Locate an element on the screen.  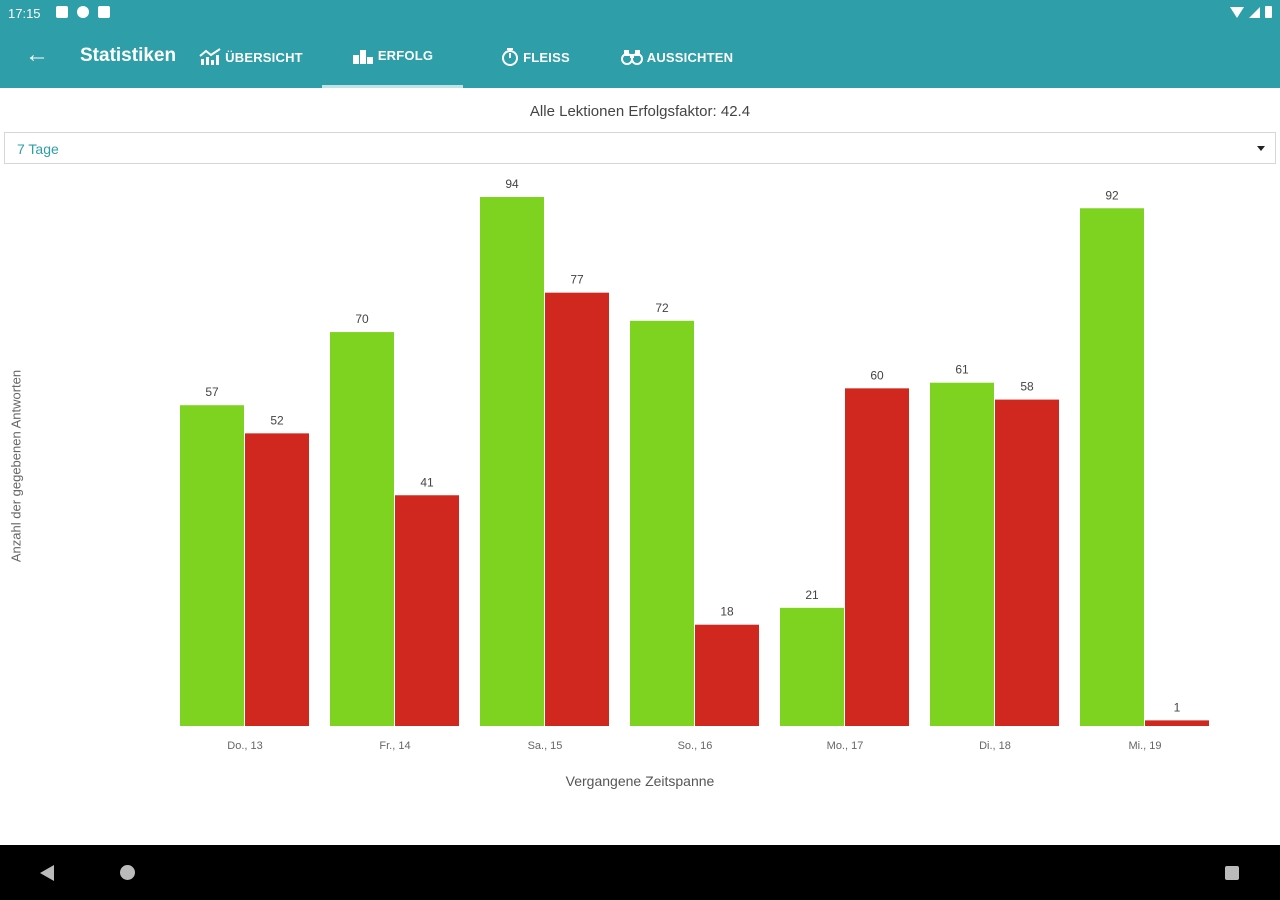
status-bar: 17:15 is located at coordinates (640, 13).